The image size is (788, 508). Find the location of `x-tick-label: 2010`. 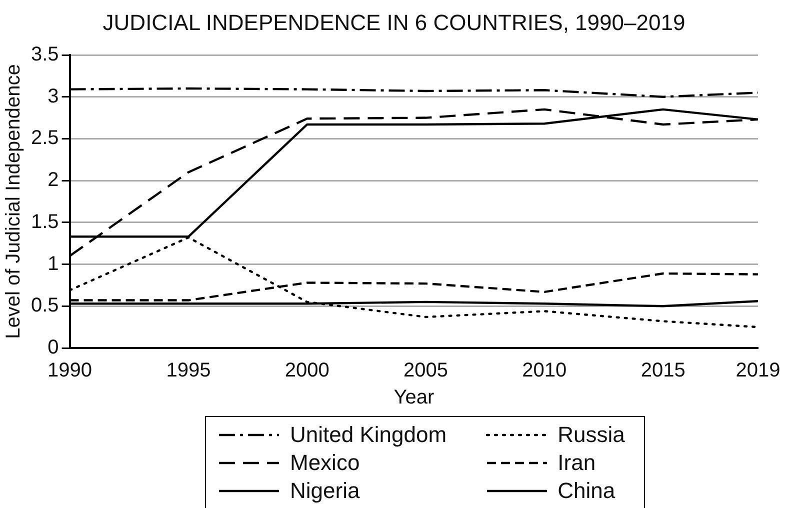

x-tick-label: 2010 is located at coordinates (544, 371).